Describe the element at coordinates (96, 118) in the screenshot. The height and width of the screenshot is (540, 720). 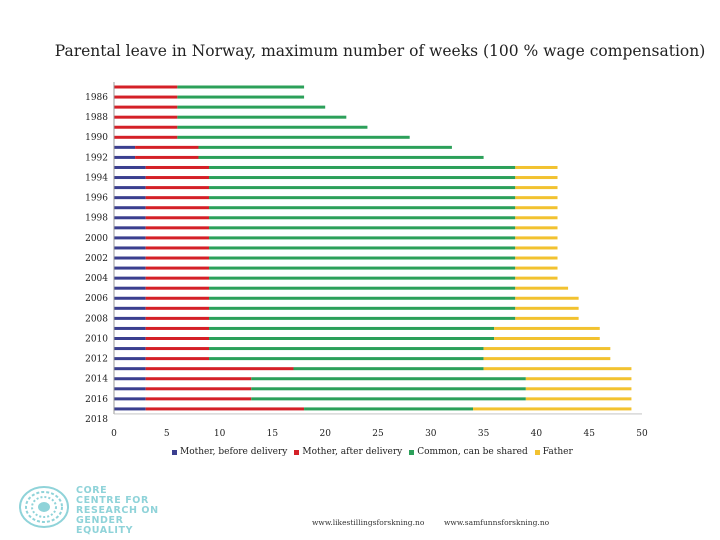
I see `y-tick-label: 1988` at that location.